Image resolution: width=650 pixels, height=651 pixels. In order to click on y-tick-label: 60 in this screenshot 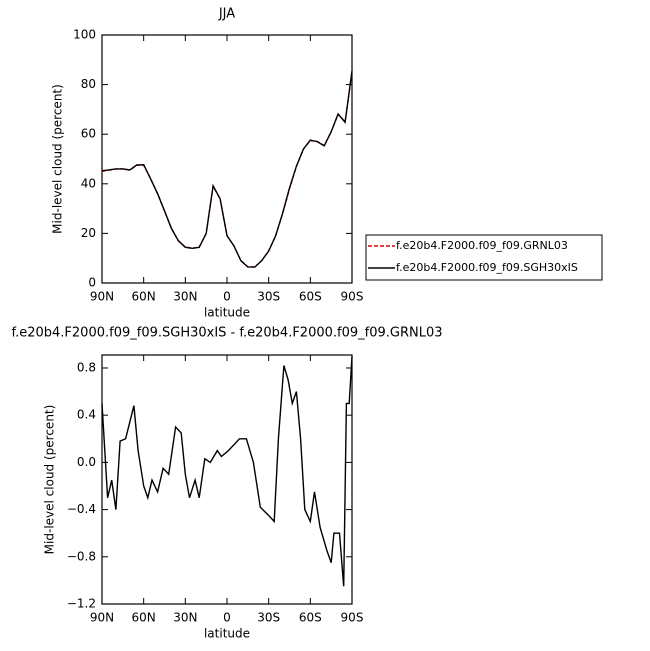, I will do `click(88, 134)`.